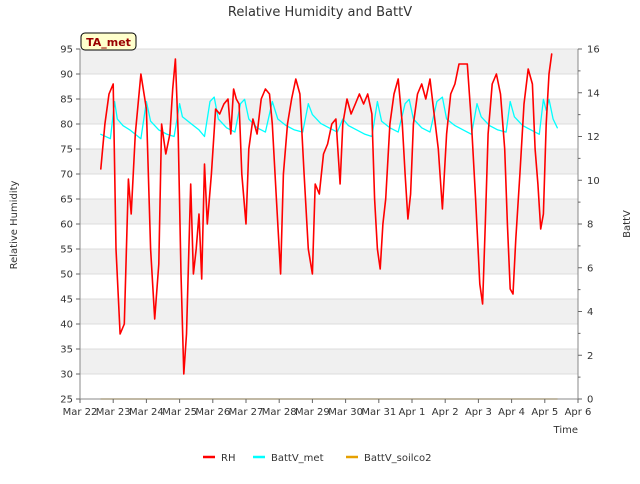  I want to click on legend-label-battv-met: BattV_met, so click(297, 458).